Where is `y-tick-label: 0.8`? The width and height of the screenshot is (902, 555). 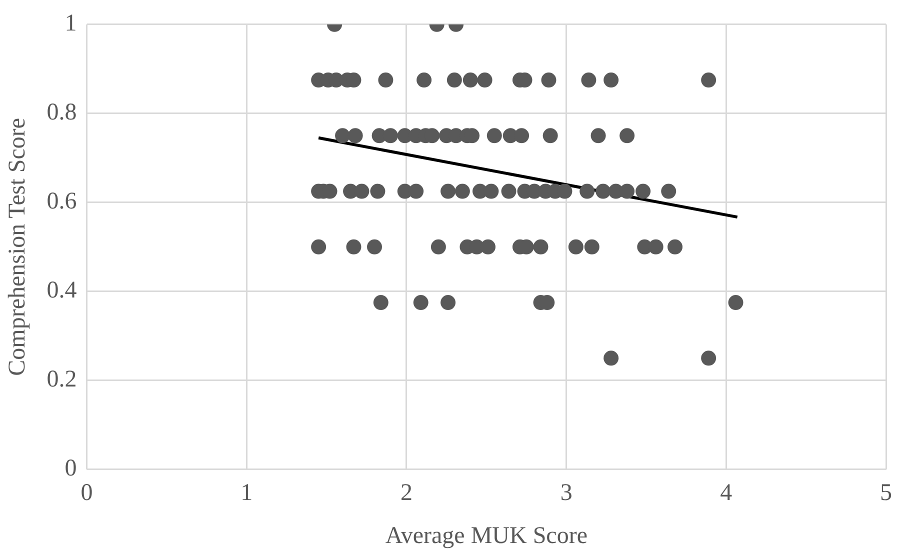 y-tick-label: 0.8 is located at coordinates (61, 113).